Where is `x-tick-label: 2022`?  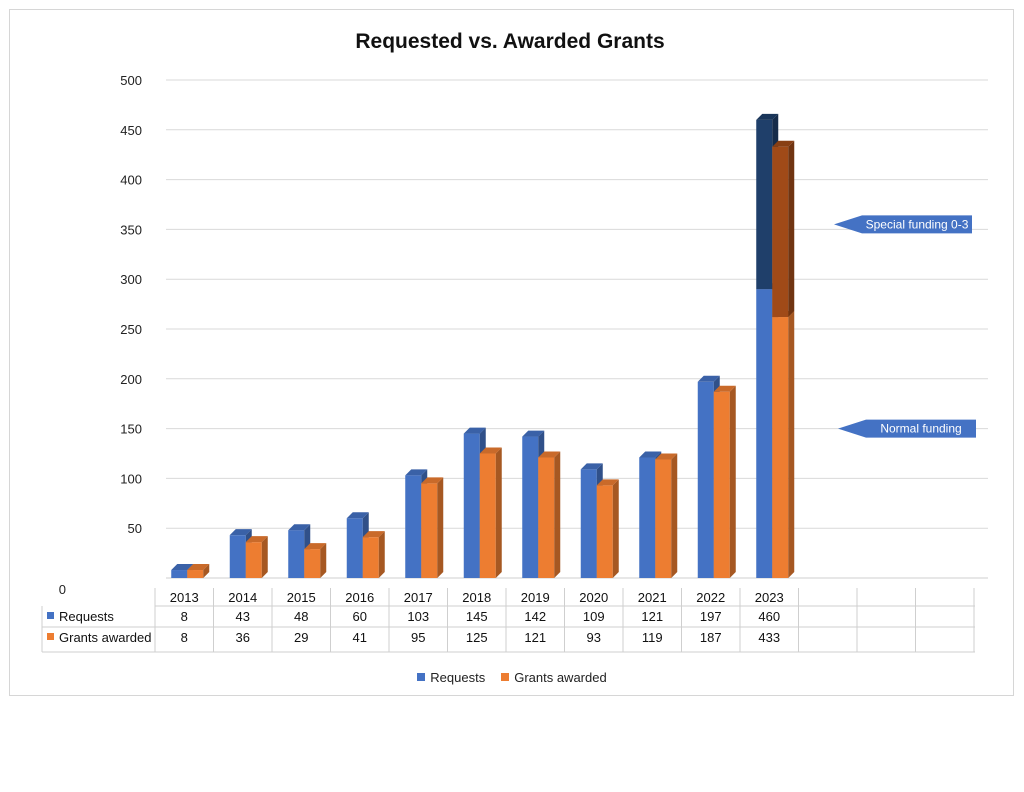
x-tick-label: 2022 is located at coordinates (710, 597).